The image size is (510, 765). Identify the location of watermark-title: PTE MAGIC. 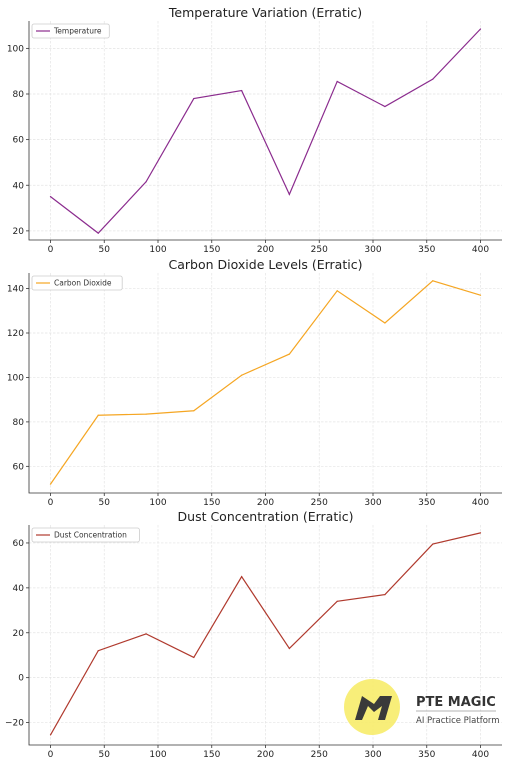
(456, 702).